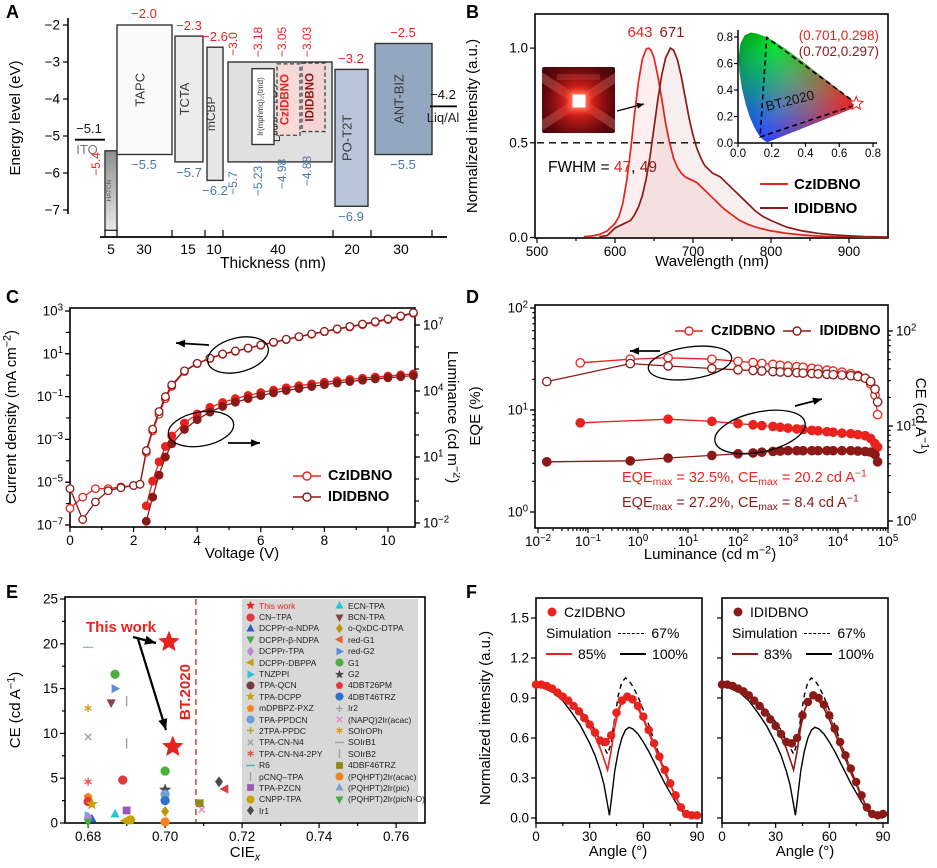 The height and width of the screenshot is (868, 937). Describe the element at coordinates (282, 41) in the screenshot. I see `svg-text: −3.05` at that location.